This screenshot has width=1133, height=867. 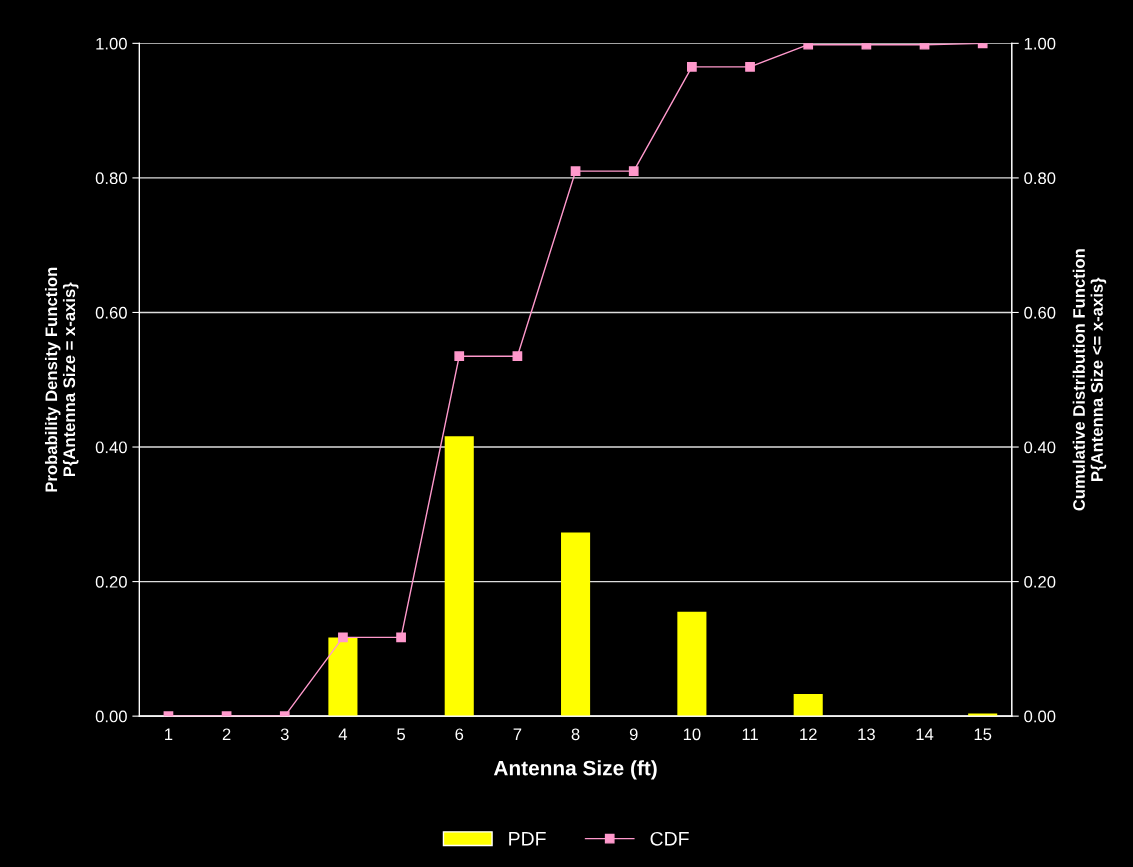 I want to click on y2-axis-title: Cumulative Distribution Function P{Antenna Size <= x-axis}, so click(x=1089, y=380).